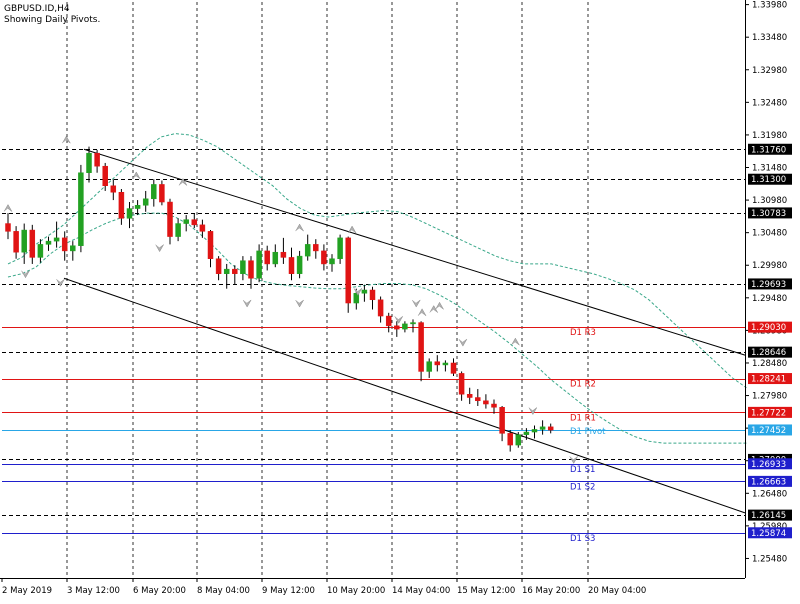 The height and width of the screenshot is (604, 800). I want to click on price-level-label: 1.26663, so click(768, 482).